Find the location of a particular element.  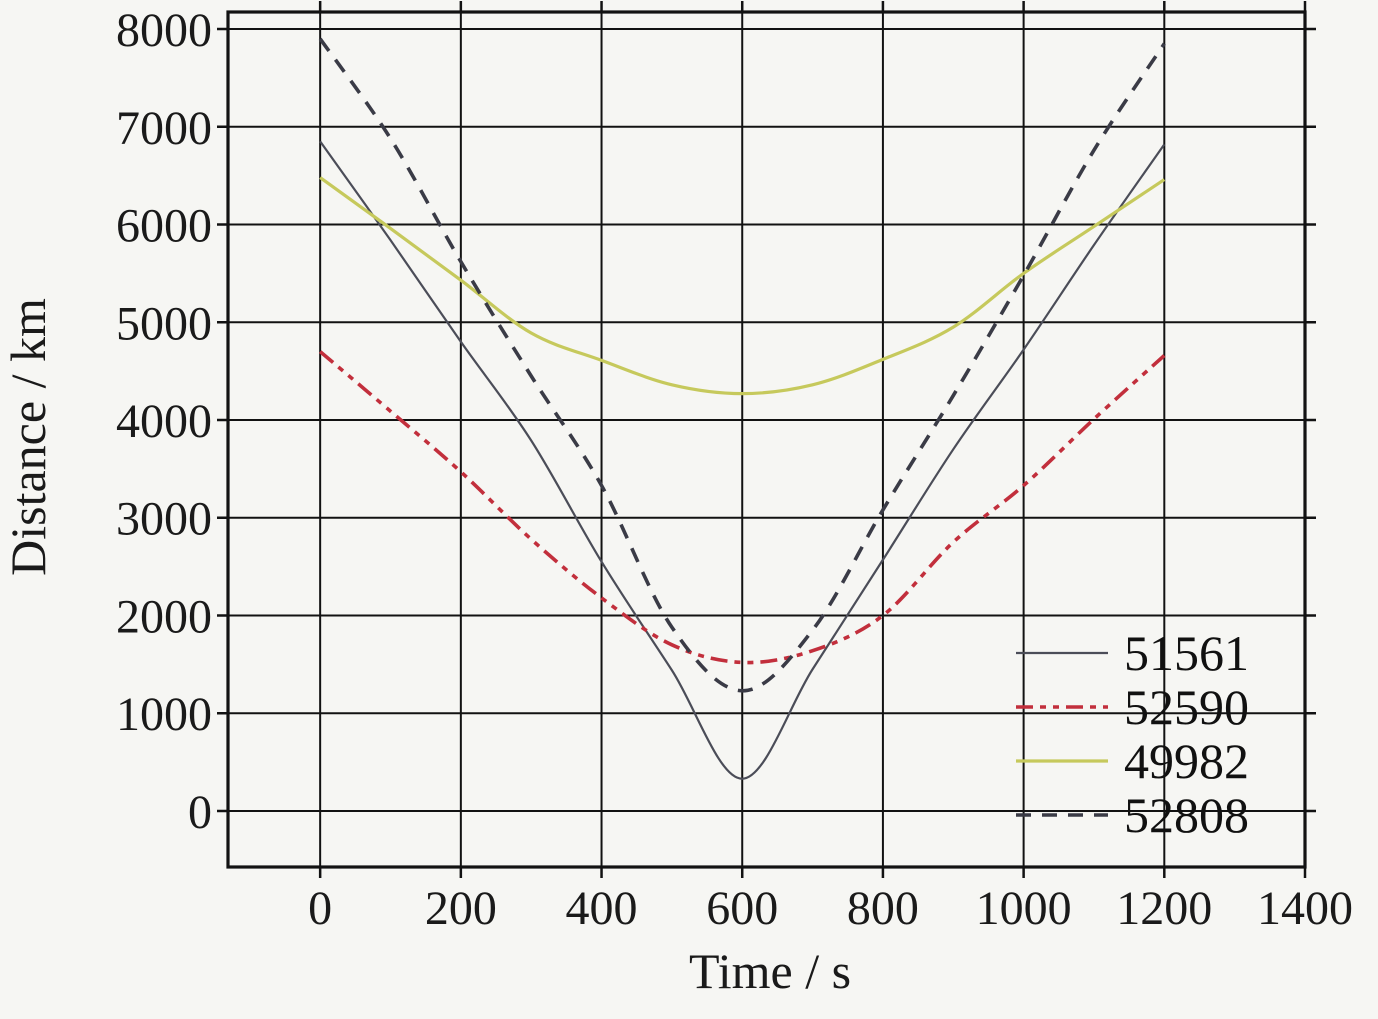

legend-item: 49982 is located at coordinates (1131, 761).